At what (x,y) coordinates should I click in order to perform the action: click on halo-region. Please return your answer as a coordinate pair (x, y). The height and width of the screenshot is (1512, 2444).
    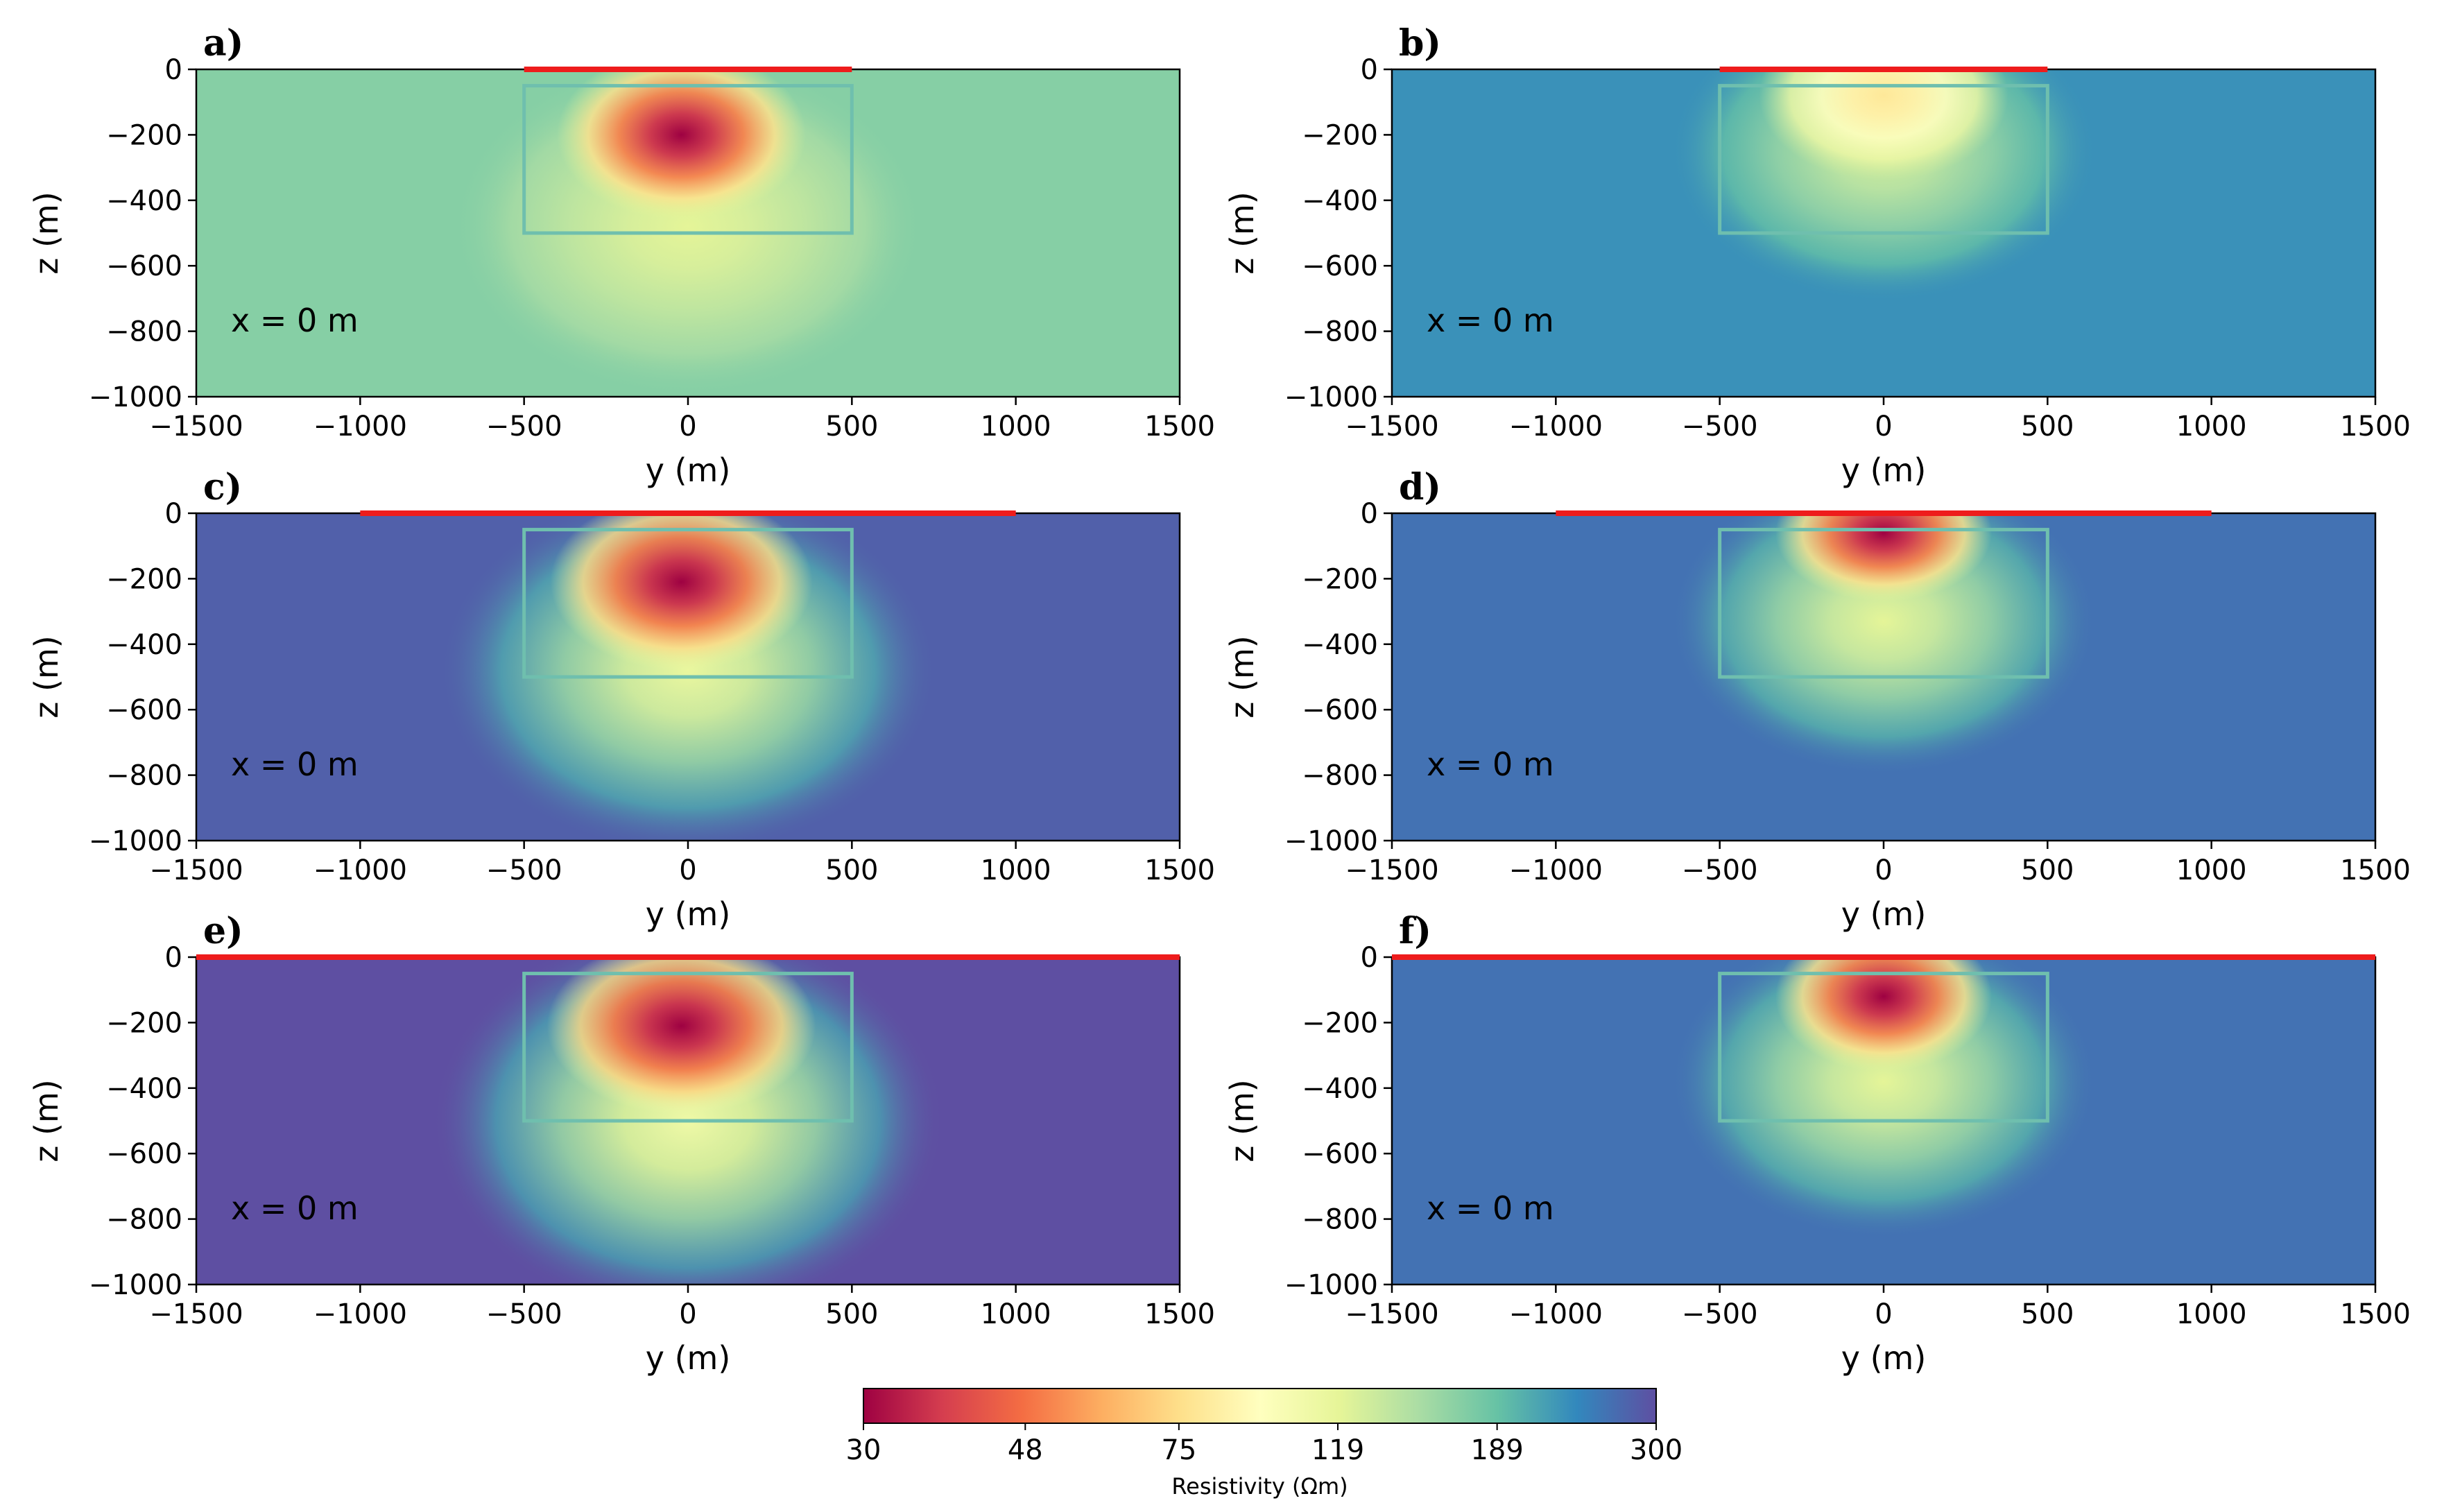
    Looking at the image, I should click on (1883, 1098).